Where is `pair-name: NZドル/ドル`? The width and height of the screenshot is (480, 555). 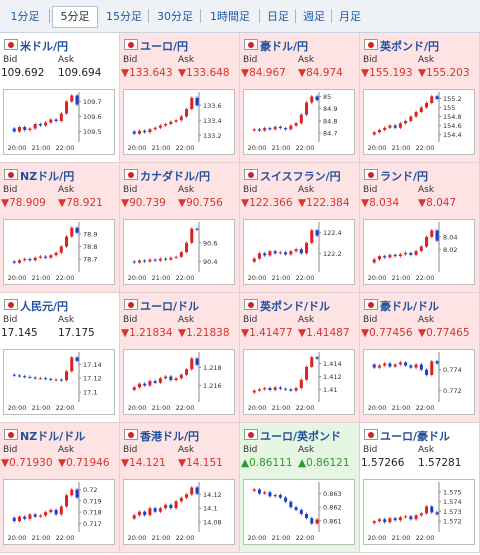 pair-name: NZドル/ドル is located at coordinates (53, 436).